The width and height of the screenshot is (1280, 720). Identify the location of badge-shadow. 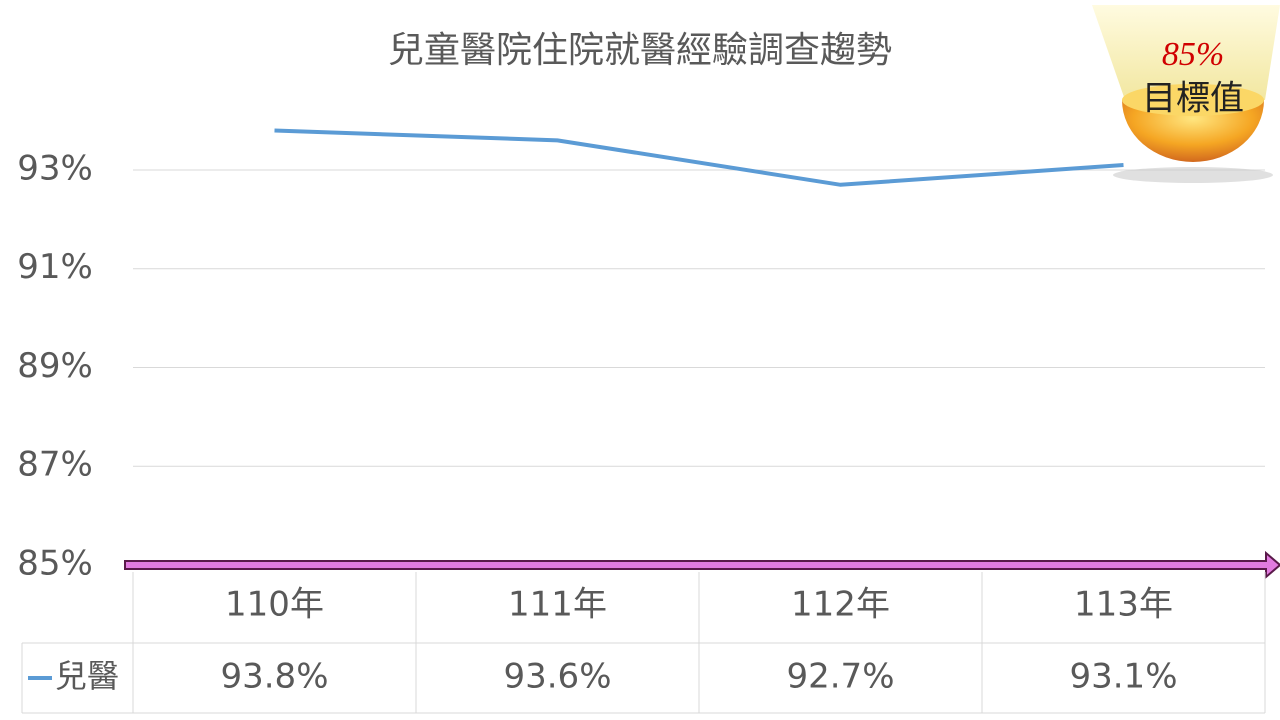
(1193, 175).